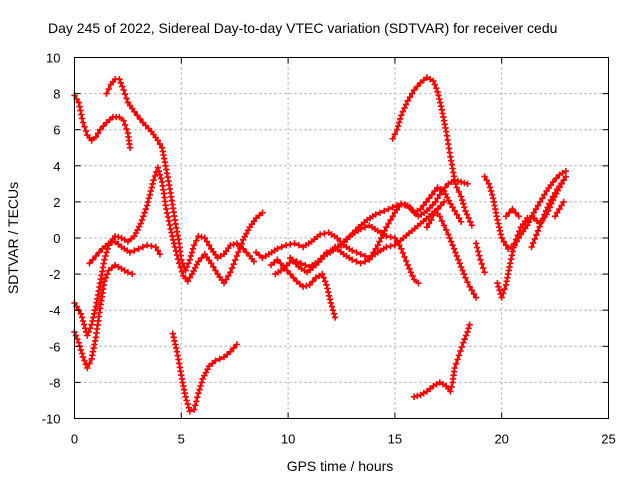 This screenshot has height=480, width=640. I want to click on x-tick-label: 20, so click(501, 439).